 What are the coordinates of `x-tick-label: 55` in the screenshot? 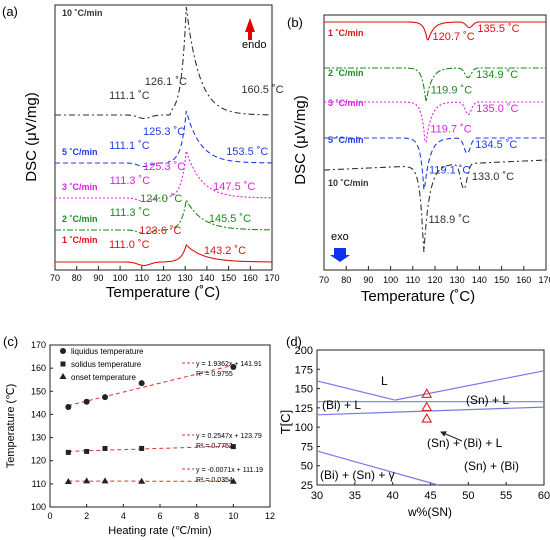 It's located at (506, 496).